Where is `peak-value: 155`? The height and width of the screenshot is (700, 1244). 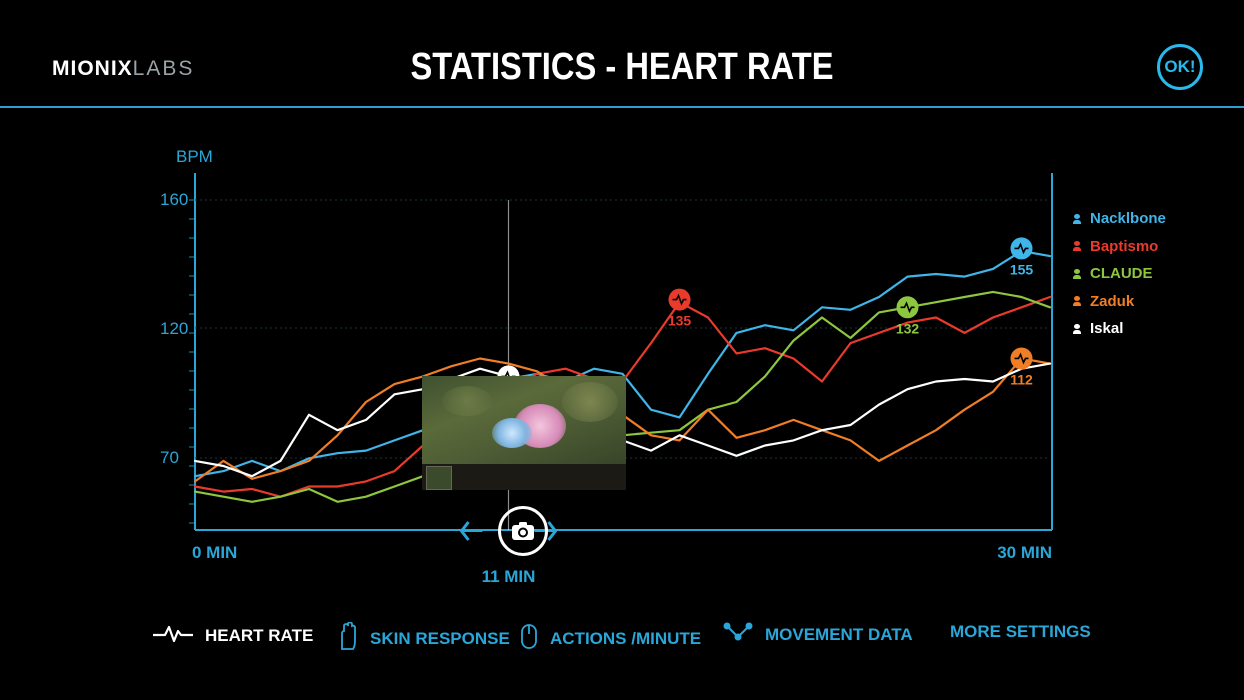
peak-value: 155 is located at coordinates (1022, 269).